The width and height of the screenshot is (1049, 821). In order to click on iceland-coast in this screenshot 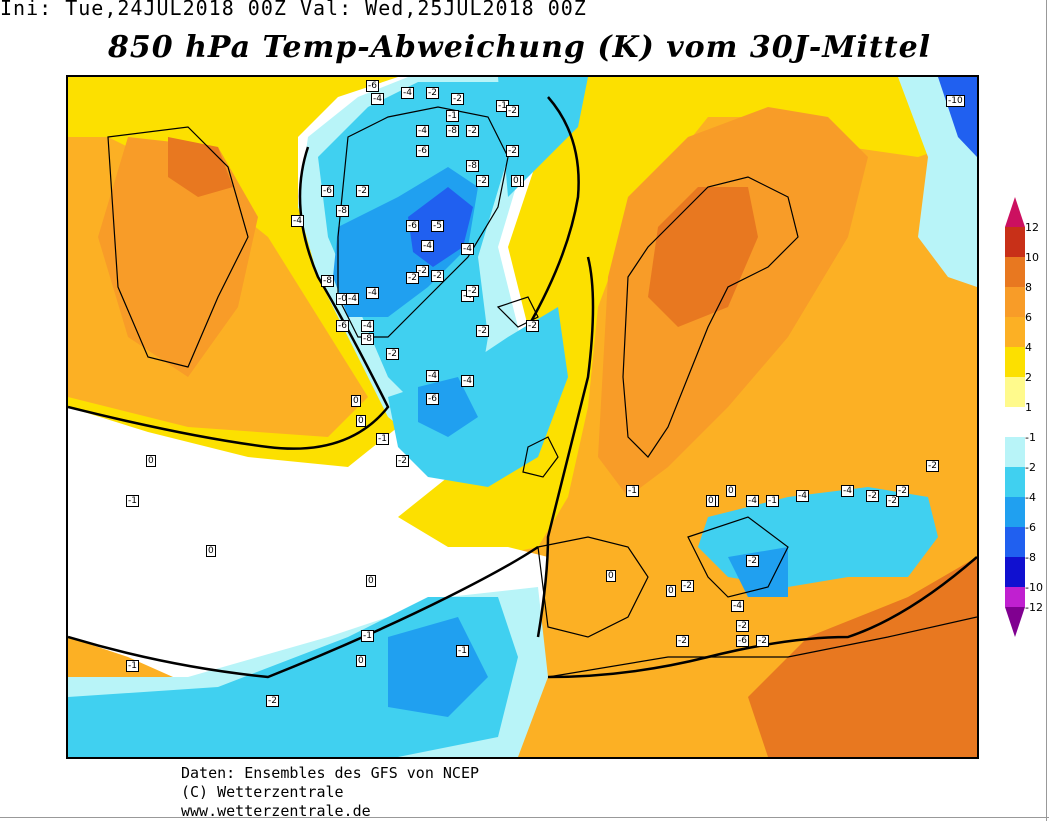, I will do `click(517, 312)`.